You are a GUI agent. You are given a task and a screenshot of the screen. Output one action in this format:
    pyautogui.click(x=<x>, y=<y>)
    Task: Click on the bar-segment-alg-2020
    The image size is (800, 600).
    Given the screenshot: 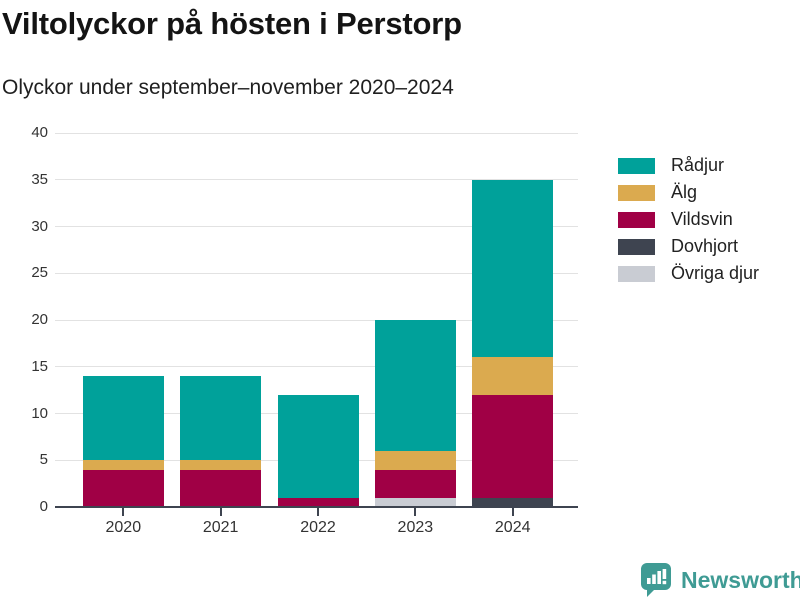 What is the action you would take?
    pyautogui.click(x=123, y=465)
    